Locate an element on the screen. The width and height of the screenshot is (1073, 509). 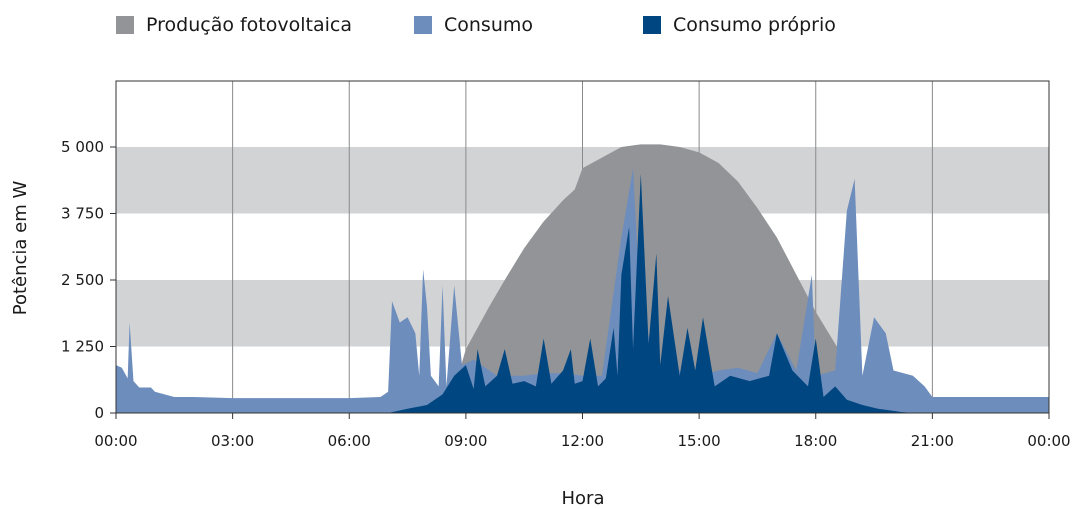
x-tick-label-0: 00:00 is located at coordinates (115, 441).